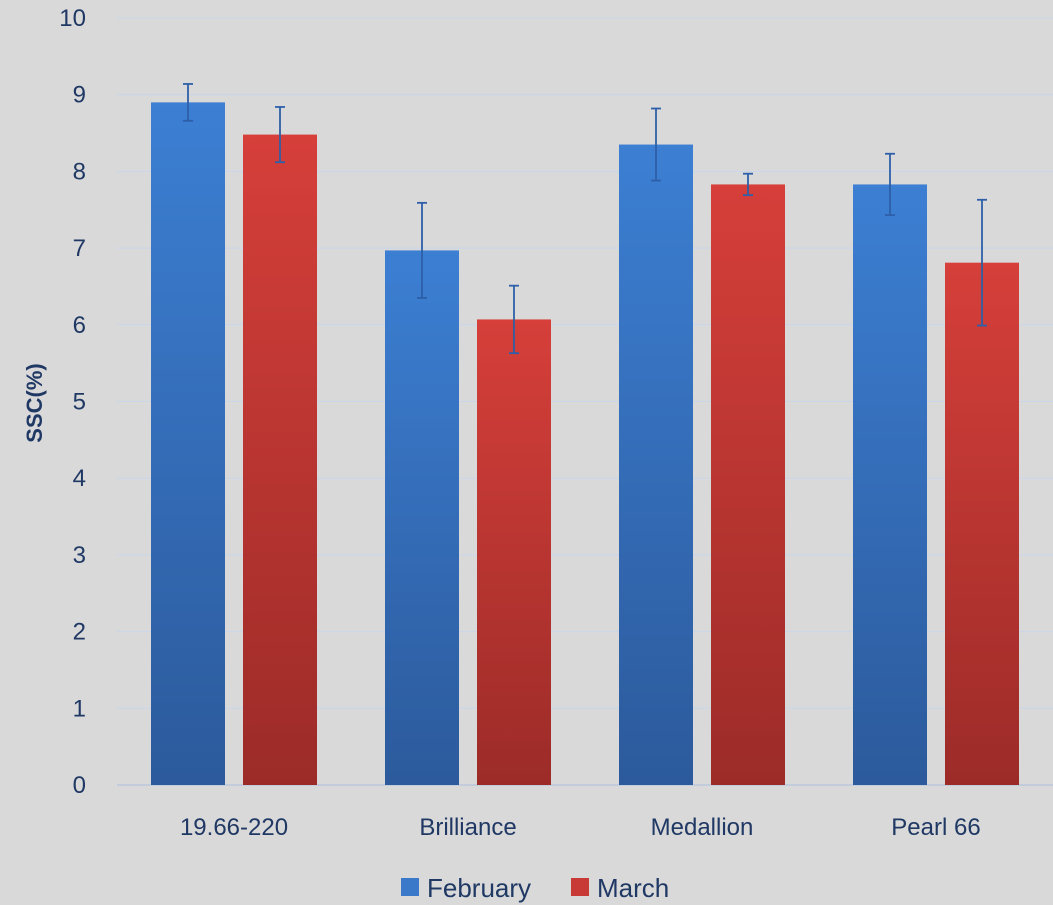 This screenshot has height=905, width=1053. What do you see at coordinates (79, 95) in the screenshot?
I see `y-tick-label: 9` at bounding box center [79, 95].